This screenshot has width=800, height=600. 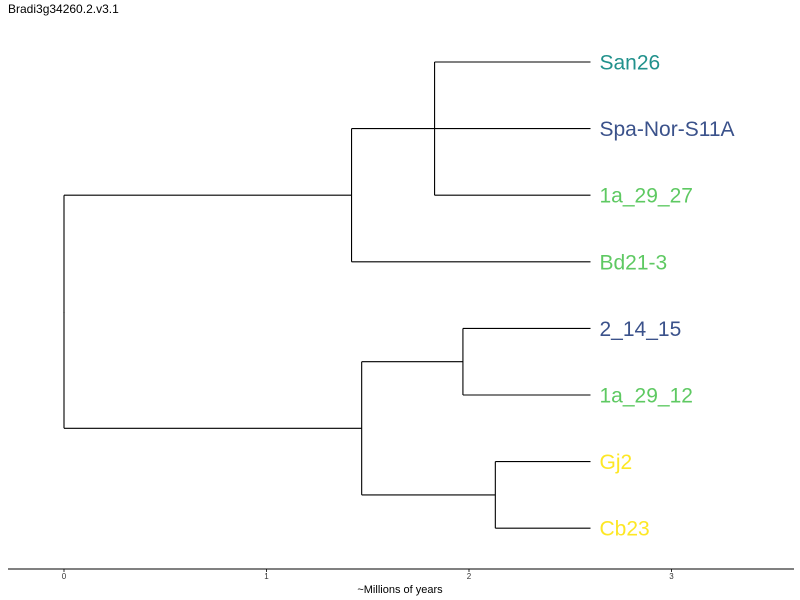 I want to click on tip-label: Cb23, so click(x=625, y=529).